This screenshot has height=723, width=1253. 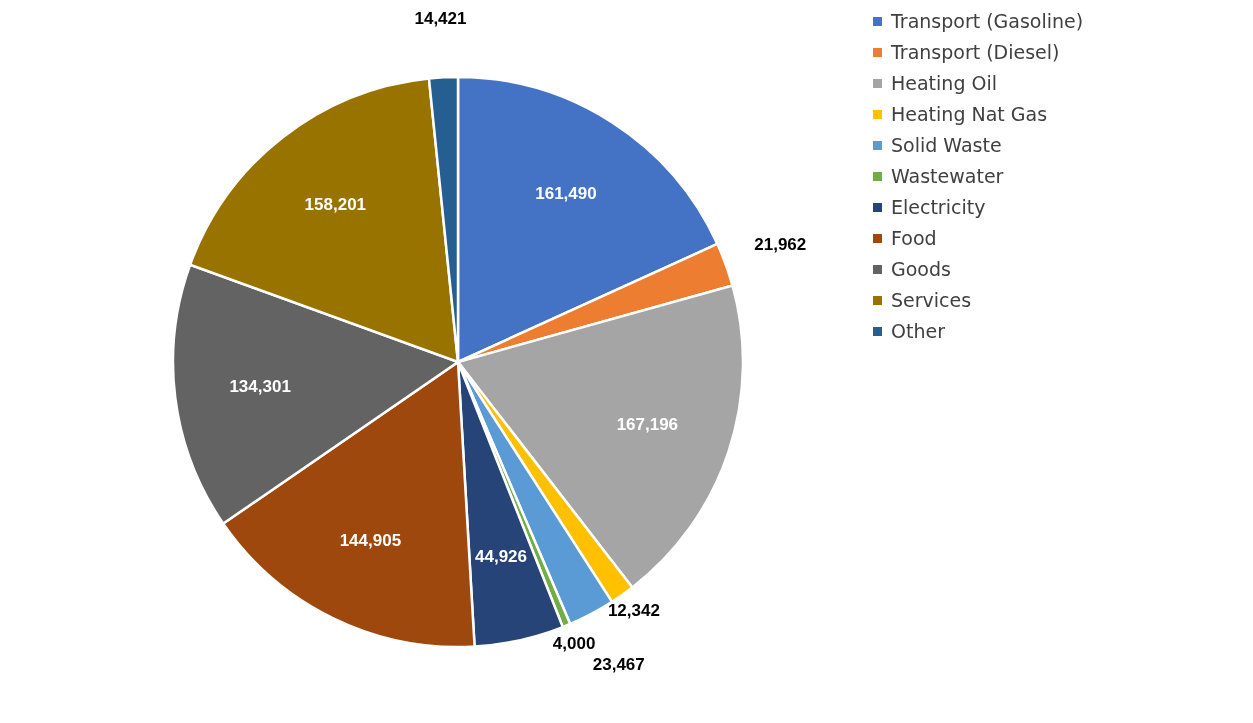 What do you see at coordinates (780, 244) in the screenshot?
I see `data-label: 21,962` at bounding box center [780, 244].